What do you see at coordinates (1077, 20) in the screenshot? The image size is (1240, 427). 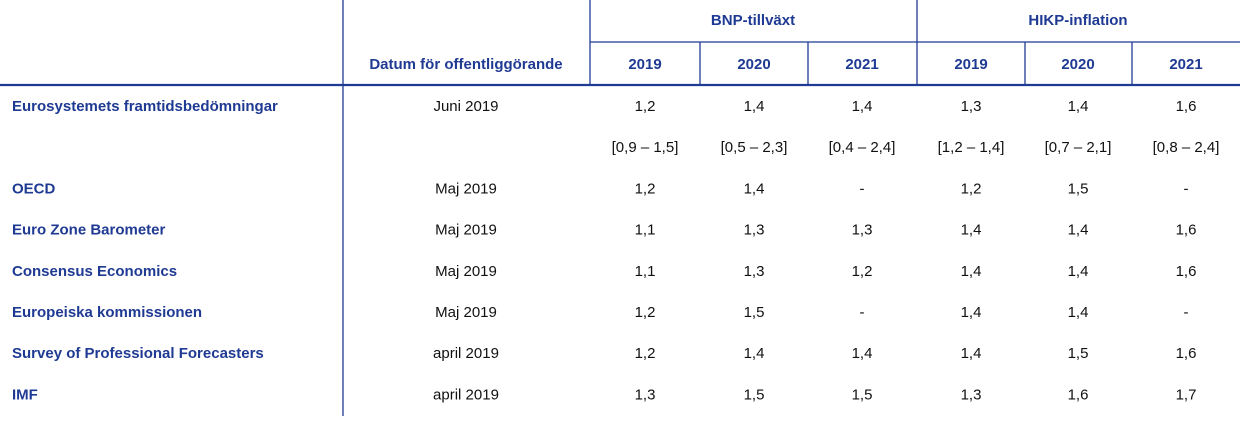 I see `group-header: HIKP-inflation` at bounding box center [1077, 20].